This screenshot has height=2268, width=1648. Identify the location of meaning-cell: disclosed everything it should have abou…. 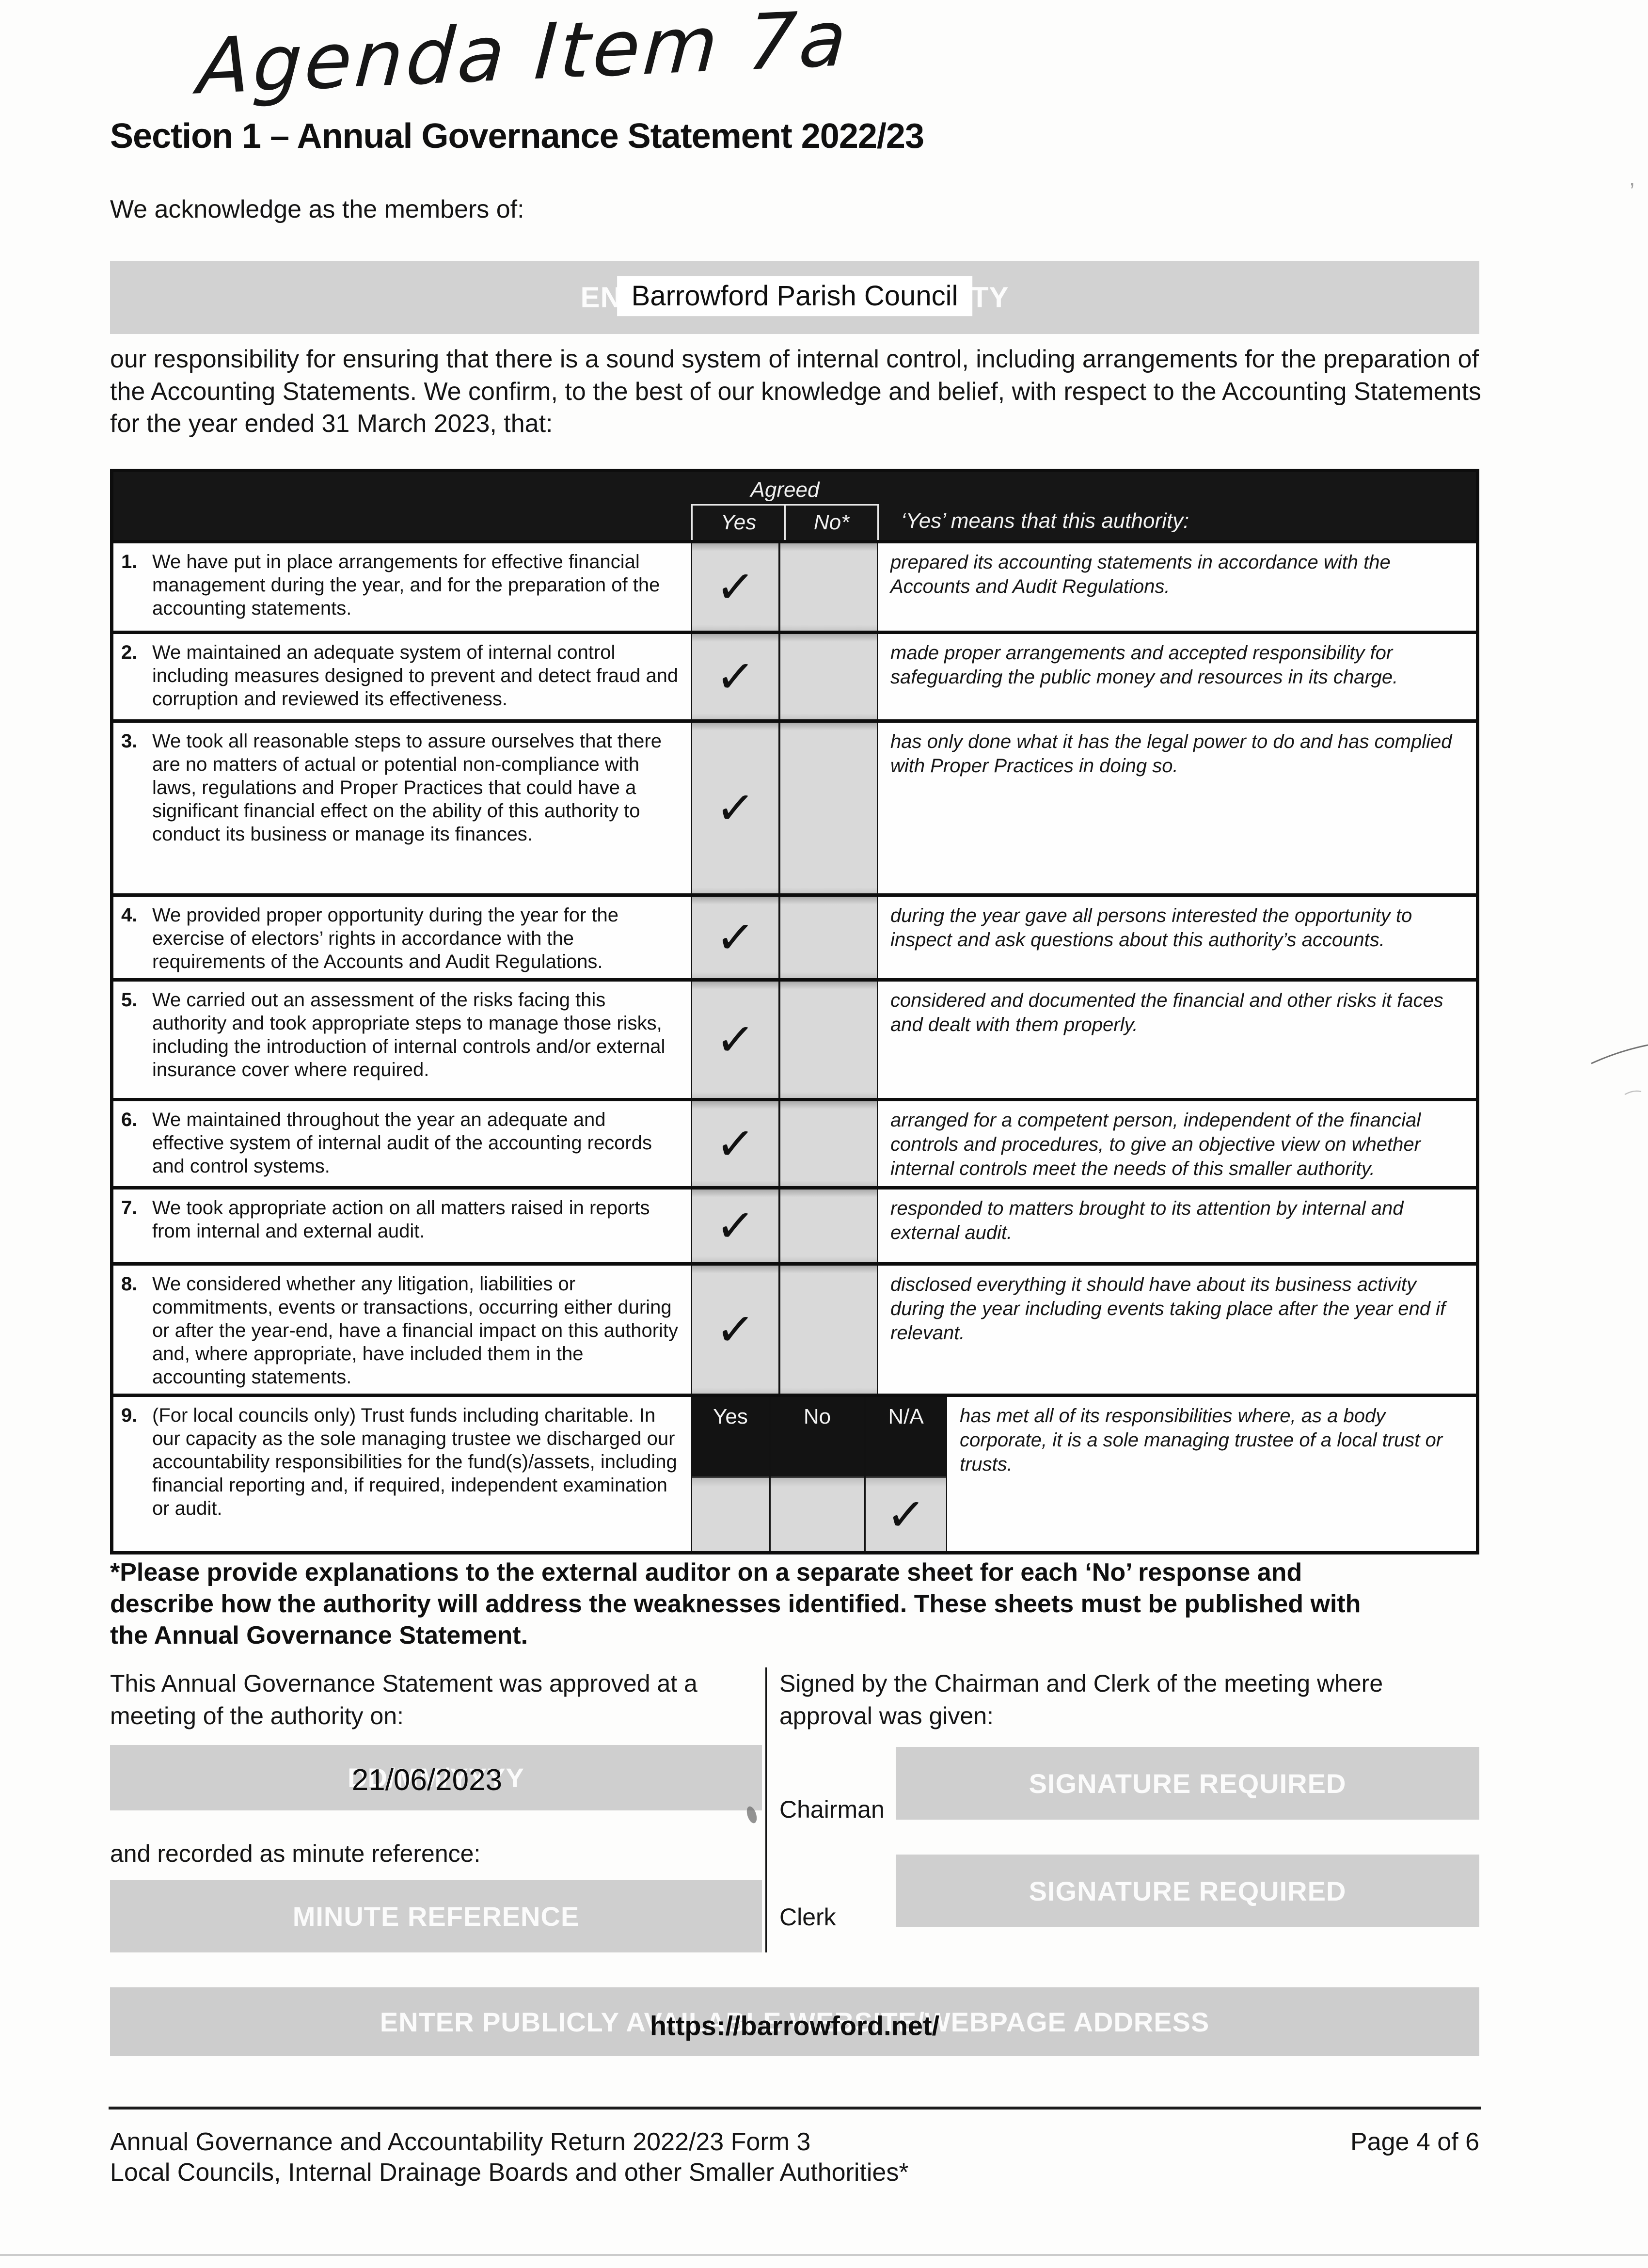
(1168, 1309).